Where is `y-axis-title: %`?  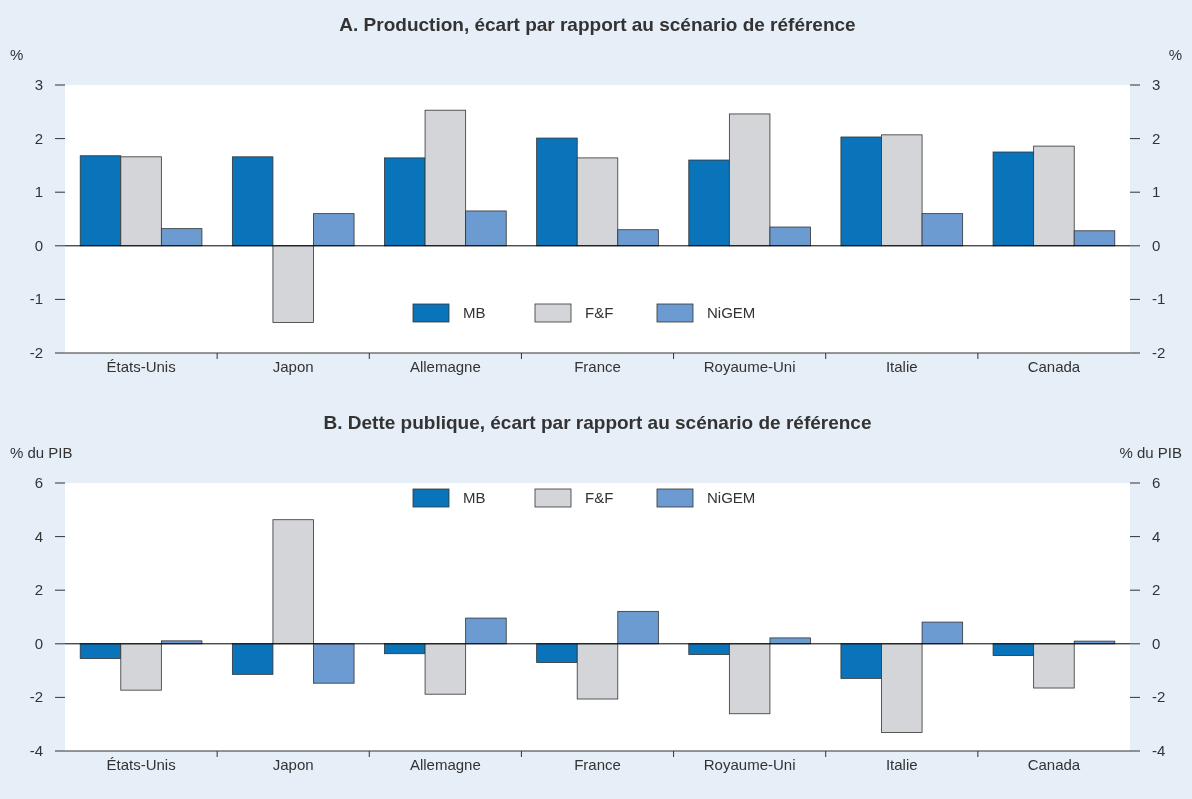 y-axis-title: % is located at coordinates (17, 54).